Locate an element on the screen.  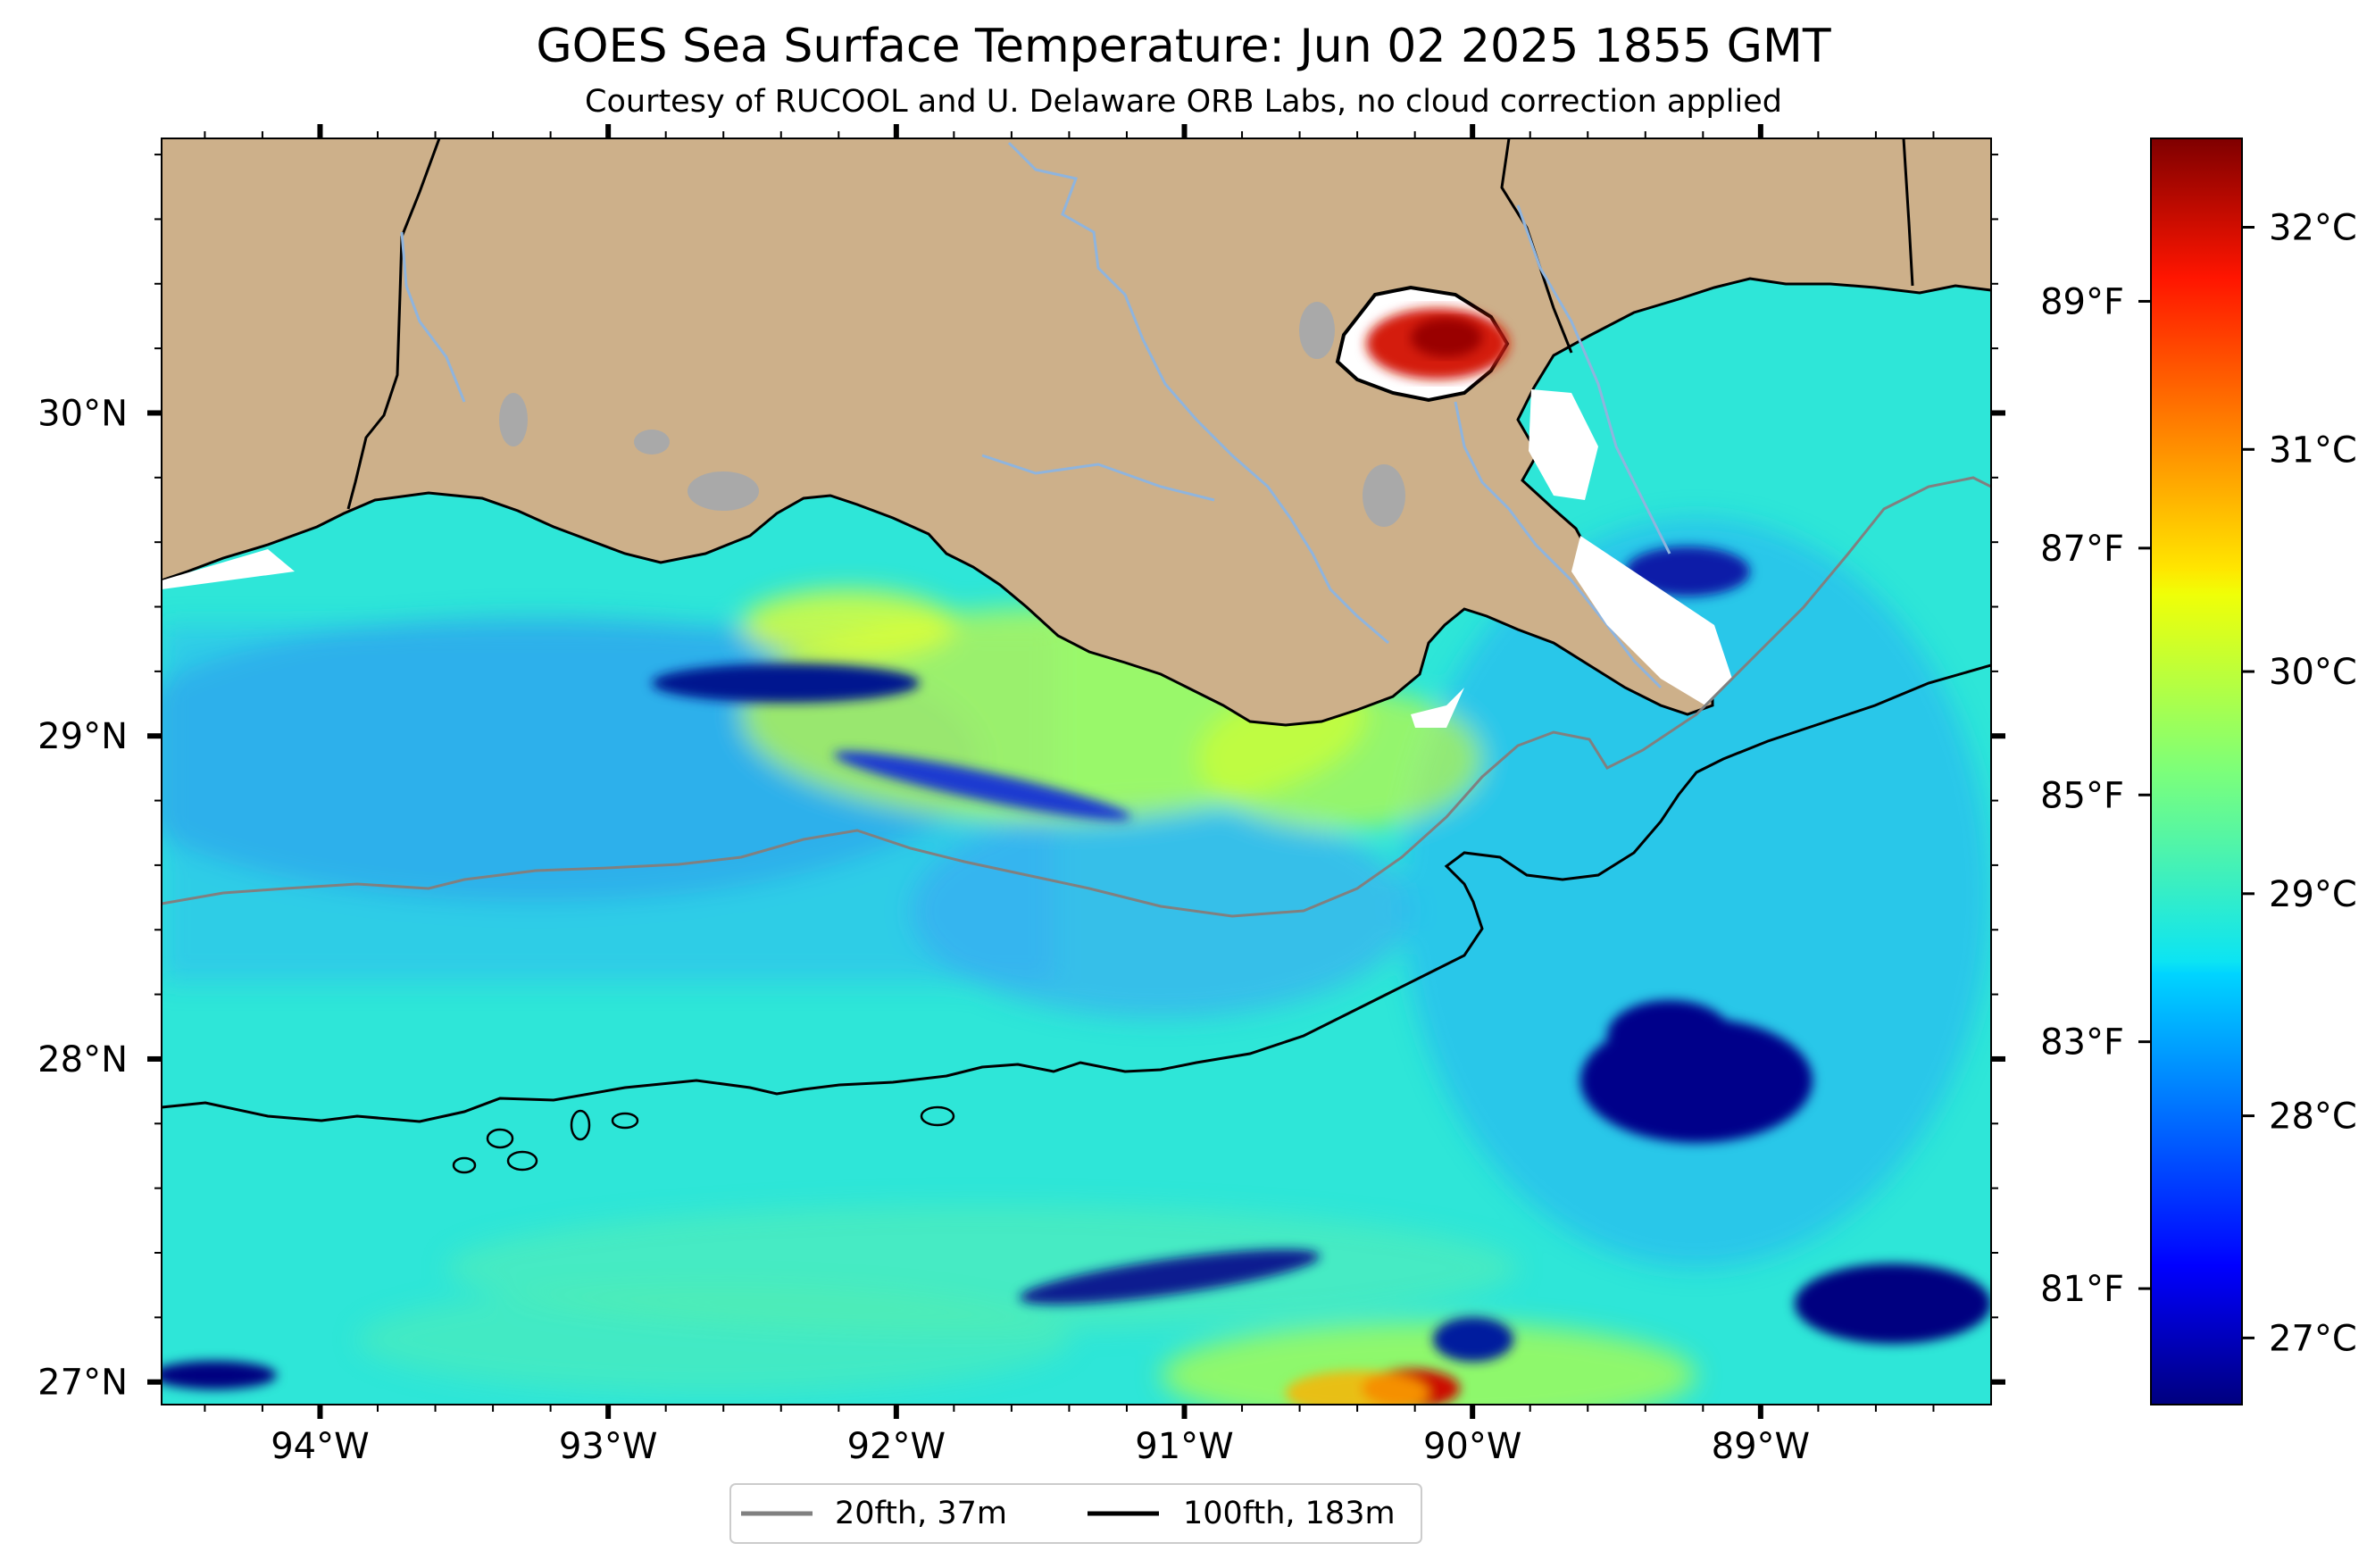
inland-lakes is located at coordinates (952, 414).